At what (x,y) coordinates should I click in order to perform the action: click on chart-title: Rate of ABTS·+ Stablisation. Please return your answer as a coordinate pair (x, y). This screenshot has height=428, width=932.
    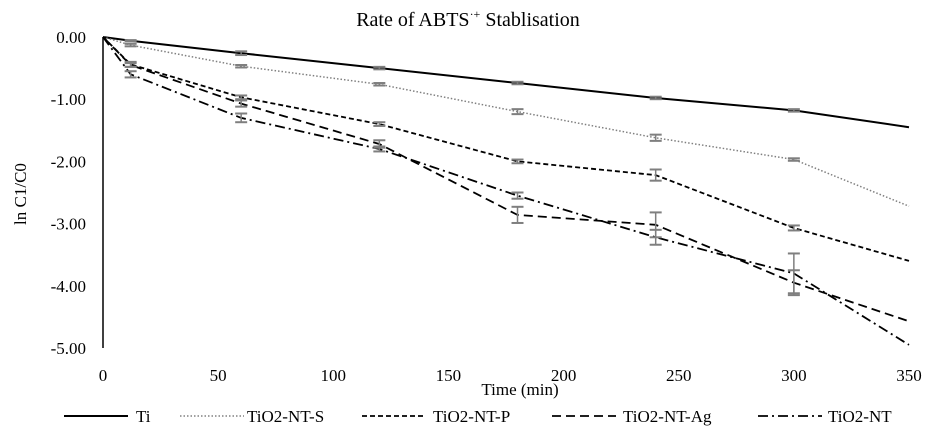
    Looking at the image, I should click on (468, 19).